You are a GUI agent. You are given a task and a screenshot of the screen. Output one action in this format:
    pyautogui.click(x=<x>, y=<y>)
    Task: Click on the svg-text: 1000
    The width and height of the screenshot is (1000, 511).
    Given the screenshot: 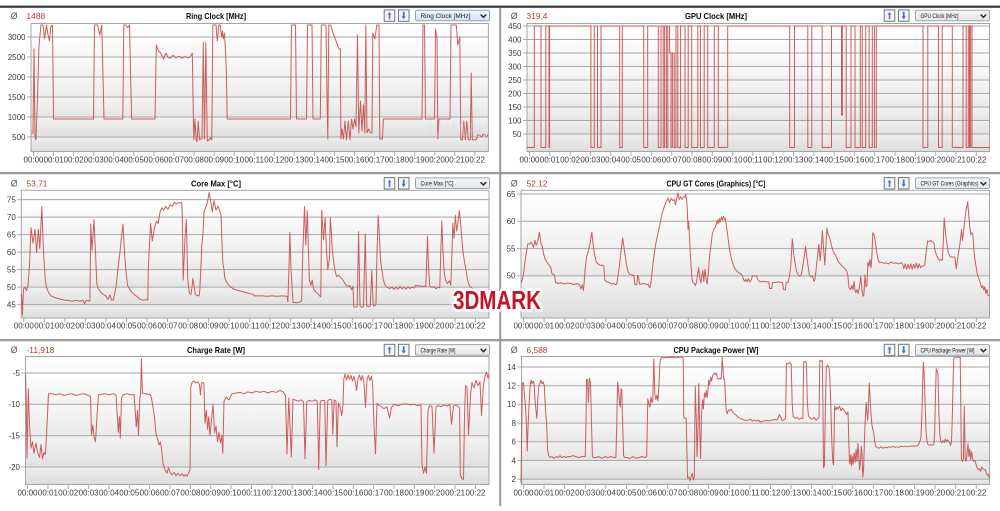 What is the action you would take?
    pyautogui.click(x=17, y=117)
    